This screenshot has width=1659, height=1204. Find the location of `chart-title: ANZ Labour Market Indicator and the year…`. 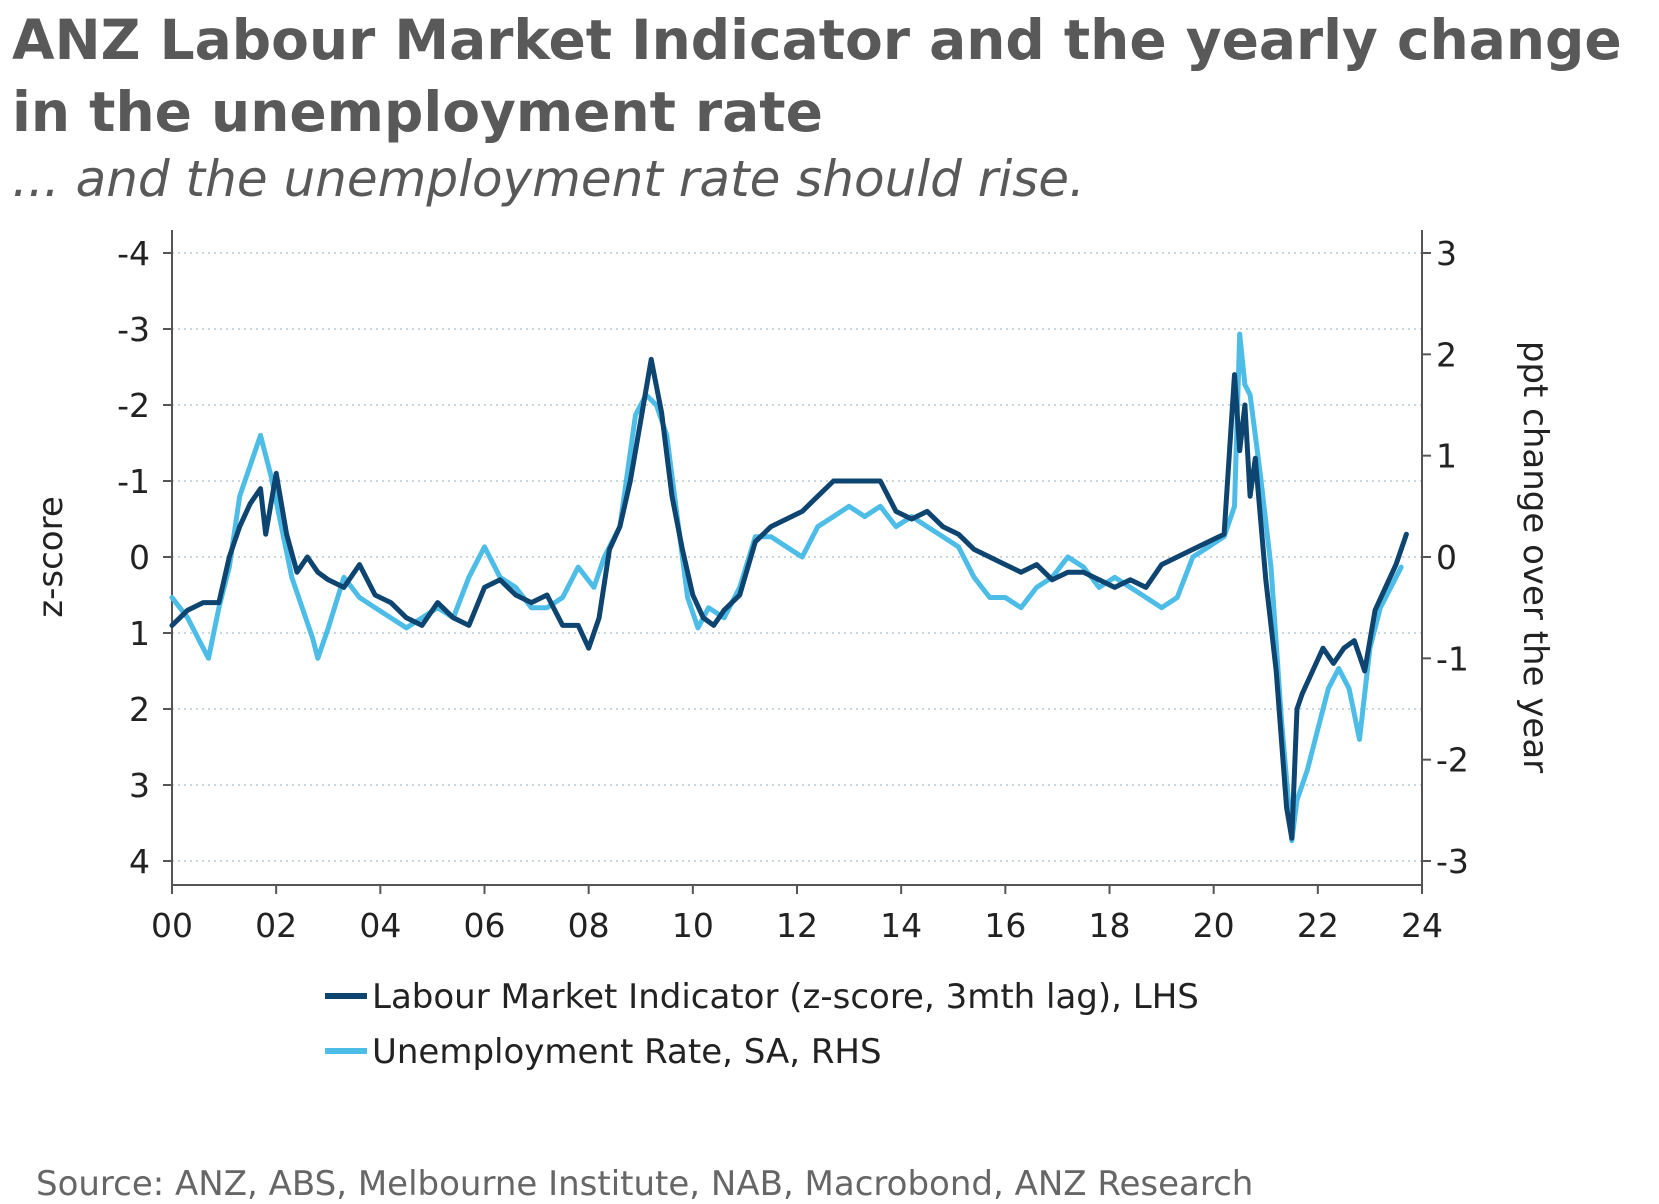

chart-title: ANZ Labour Market Indicator and the year… is located at coordinates (817, 76).